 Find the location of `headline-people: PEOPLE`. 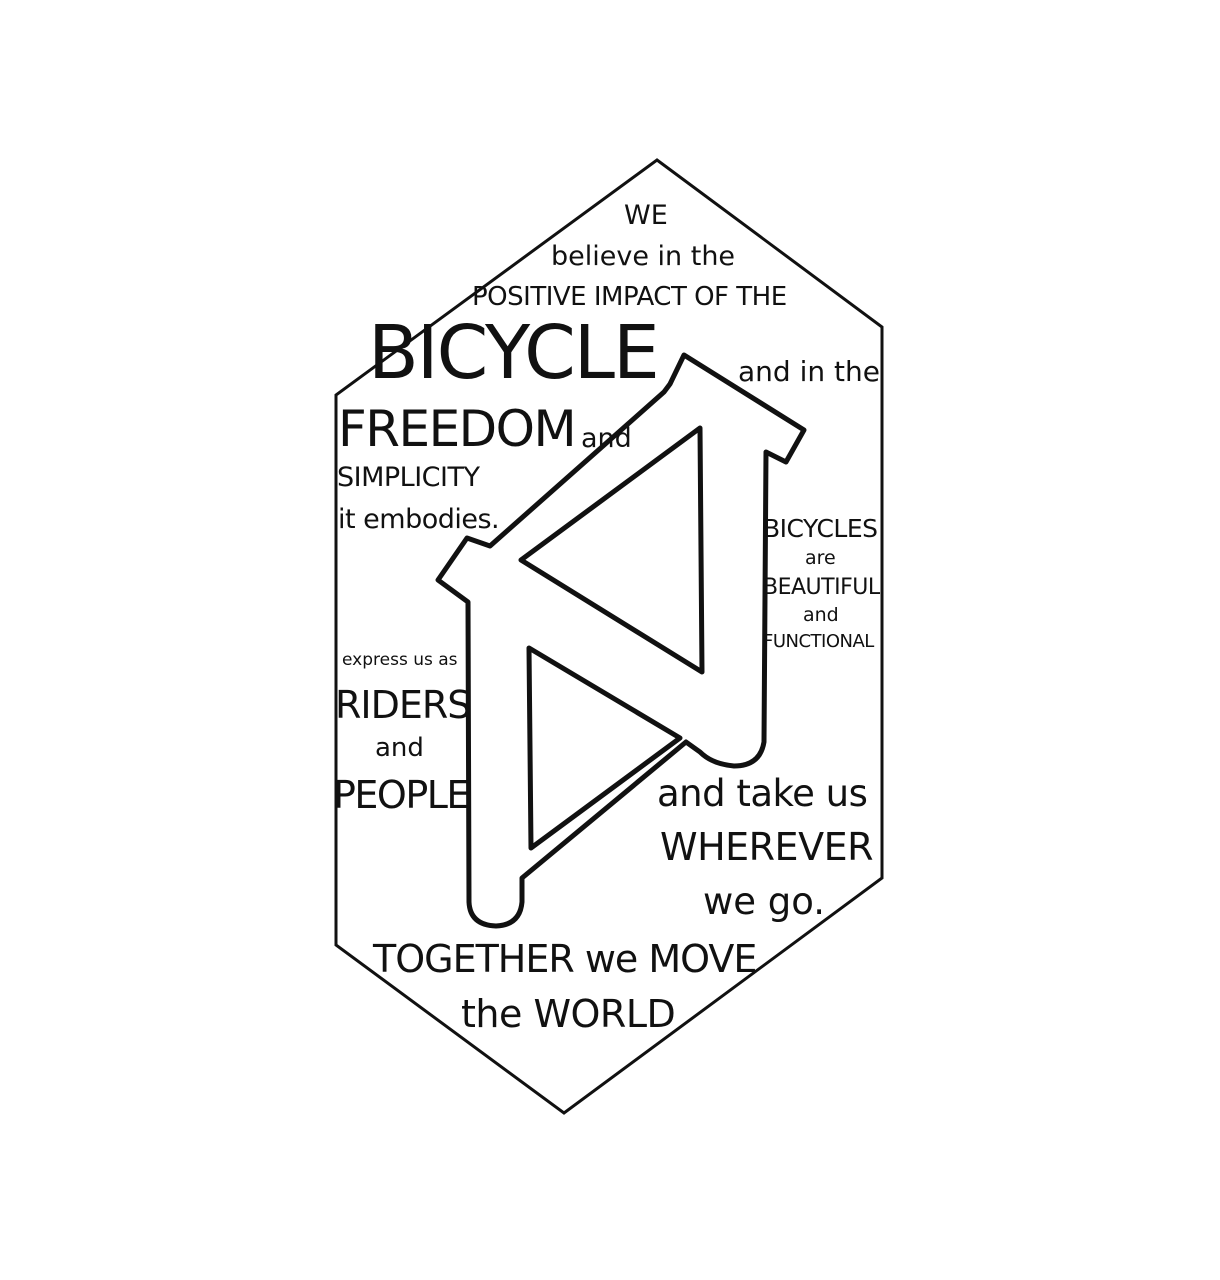

headline-people: PEOPLE is located at coordinates (401, 795).